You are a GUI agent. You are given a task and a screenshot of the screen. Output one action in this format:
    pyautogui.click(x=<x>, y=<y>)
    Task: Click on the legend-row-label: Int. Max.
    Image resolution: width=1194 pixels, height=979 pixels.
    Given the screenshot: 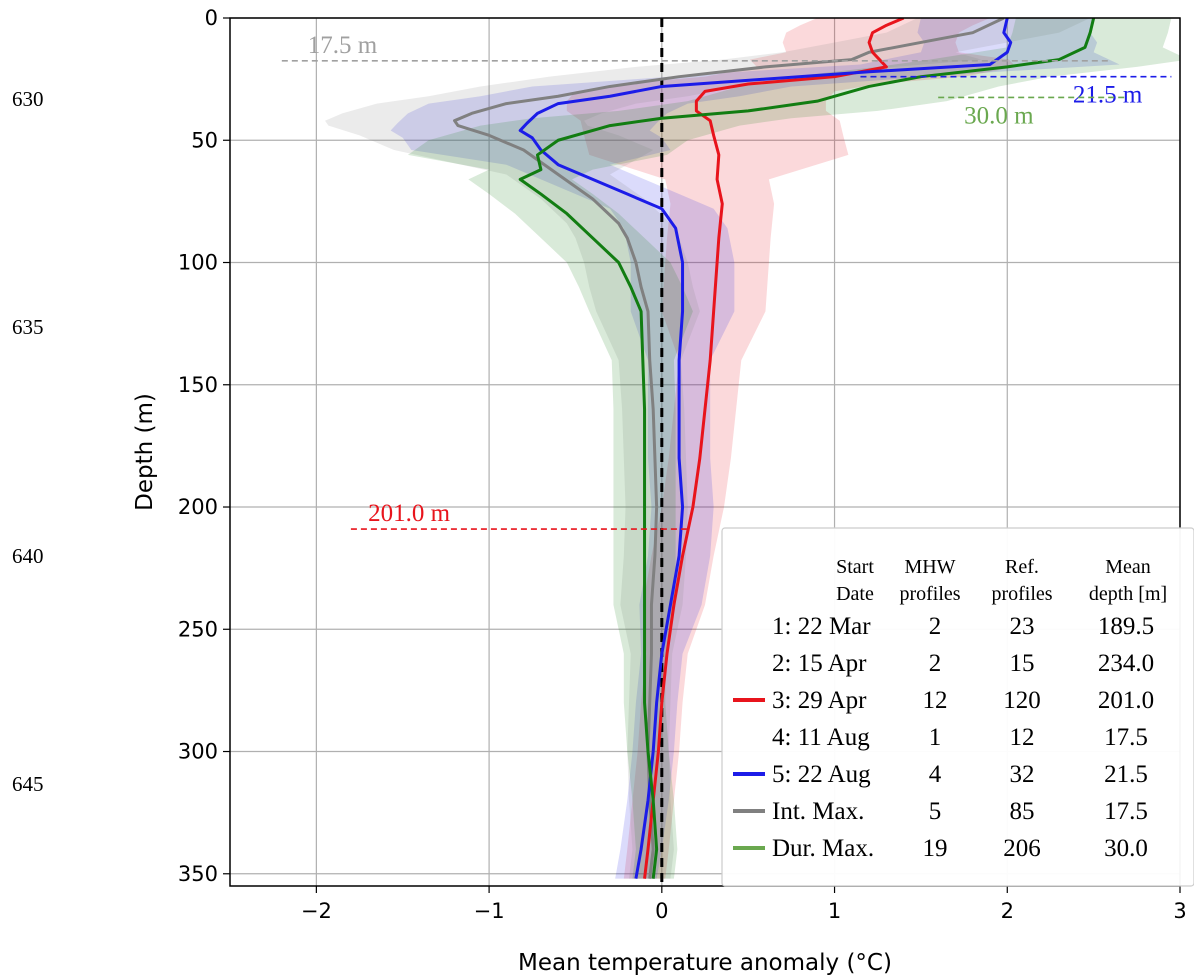 What is the action you would take?
    pyautogui.click(x=818, y=811)
    